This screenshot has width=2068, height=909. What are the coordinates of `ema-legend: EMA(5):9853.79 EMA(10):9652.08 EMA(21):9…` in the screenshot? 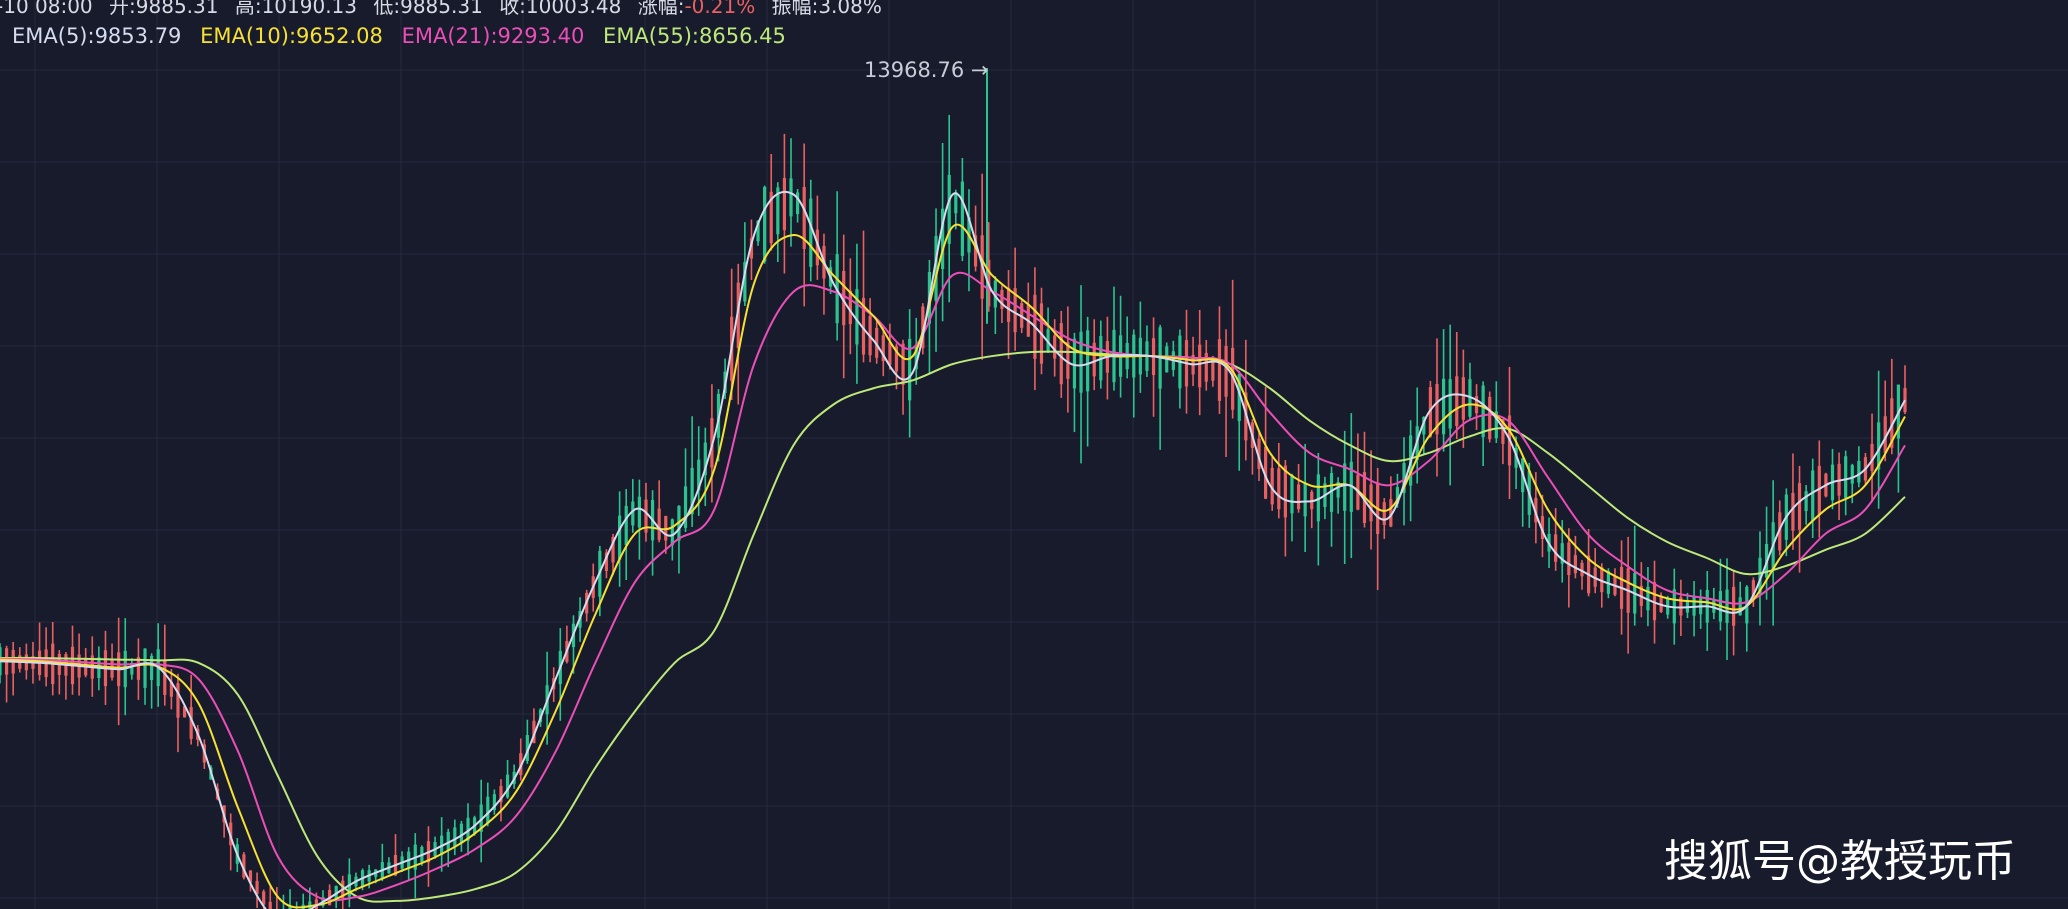 It's located at (405, 36).